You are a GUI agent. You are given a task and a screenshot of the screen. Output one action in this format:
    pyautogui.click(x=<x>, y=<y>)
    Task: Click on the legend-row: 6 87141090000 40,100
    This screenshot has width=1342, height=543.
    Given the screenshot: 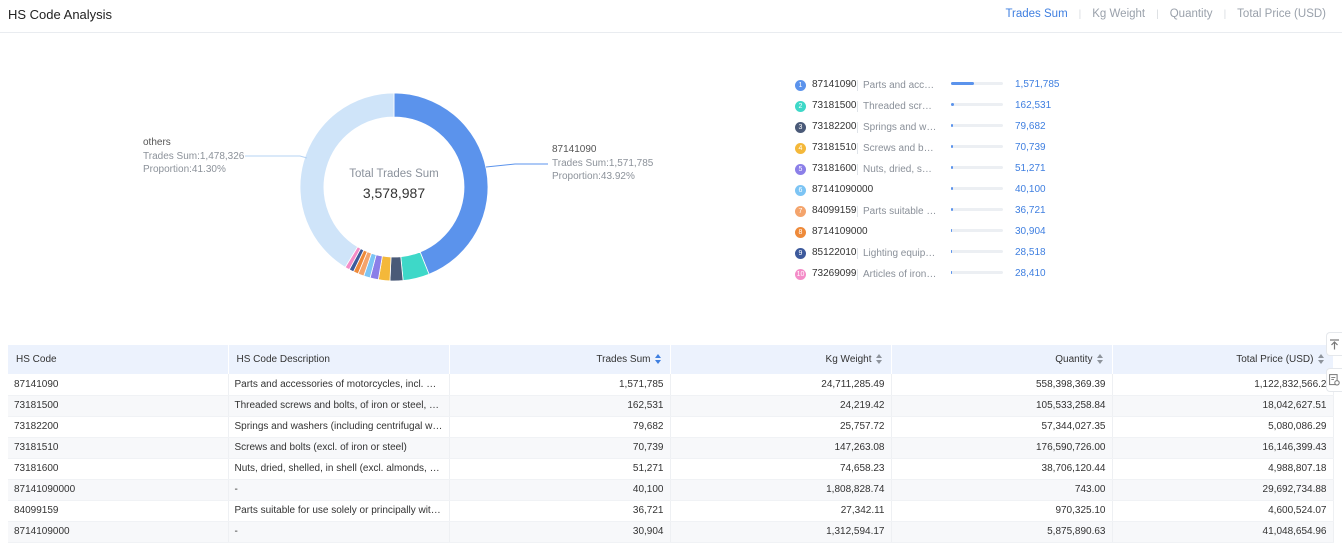 What is the action you would take?
    pyautogui.click(x=935, y=192)
    